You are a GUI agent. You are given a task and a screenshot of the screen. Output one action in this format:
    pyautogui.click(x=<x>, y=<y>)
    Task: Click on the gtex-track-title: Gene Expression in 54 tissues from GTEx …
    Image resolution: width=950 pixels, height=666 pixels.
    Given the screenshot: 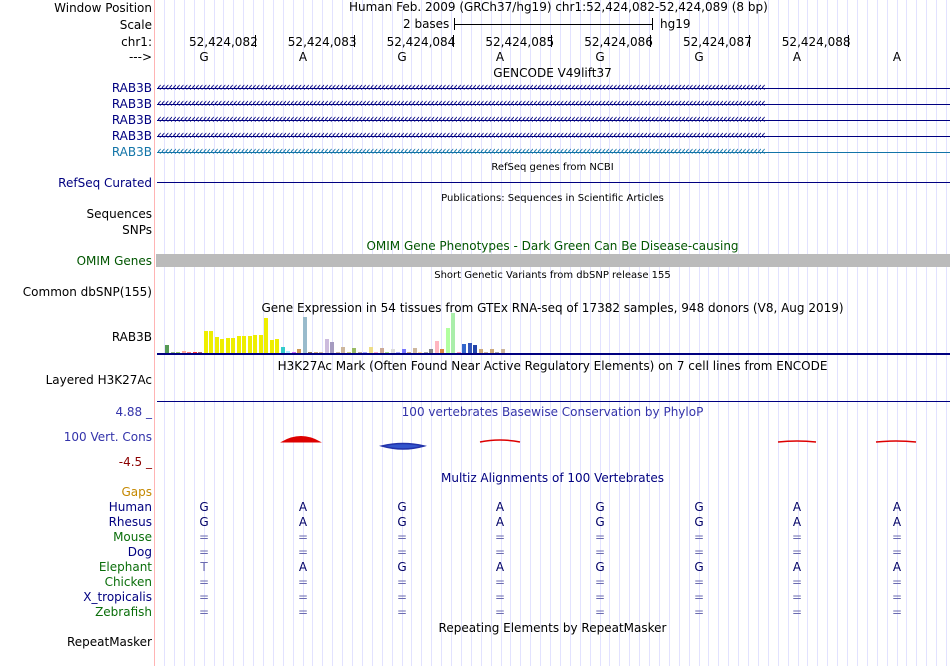 What is the action you would take?
    pyautogui.click(x=552, y=308)
    